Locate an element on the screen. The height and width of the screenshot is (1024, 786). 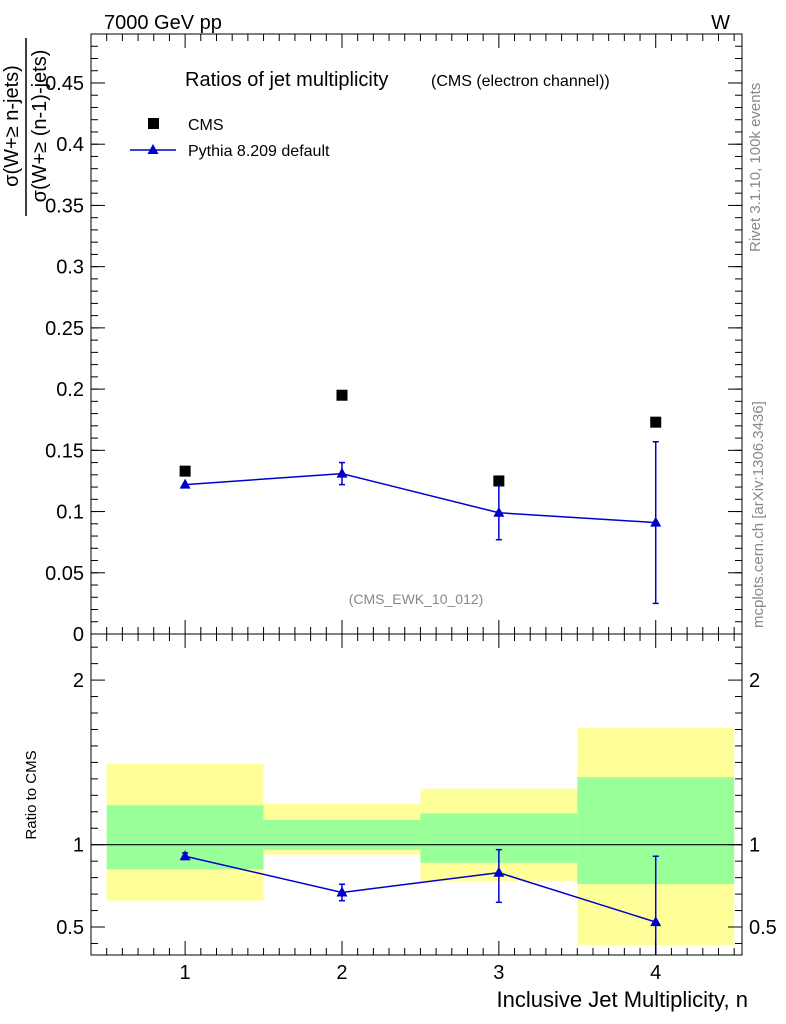
main-plot-data is located at coordinates (420, 497).